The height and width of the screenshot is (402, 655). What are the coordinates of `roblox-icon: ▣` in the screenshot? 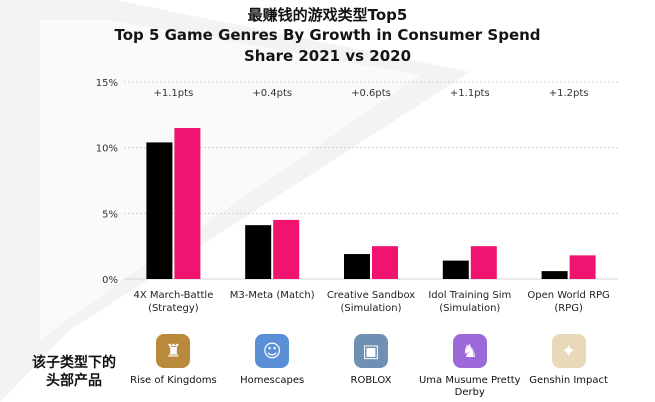 It's located at (371, 351).